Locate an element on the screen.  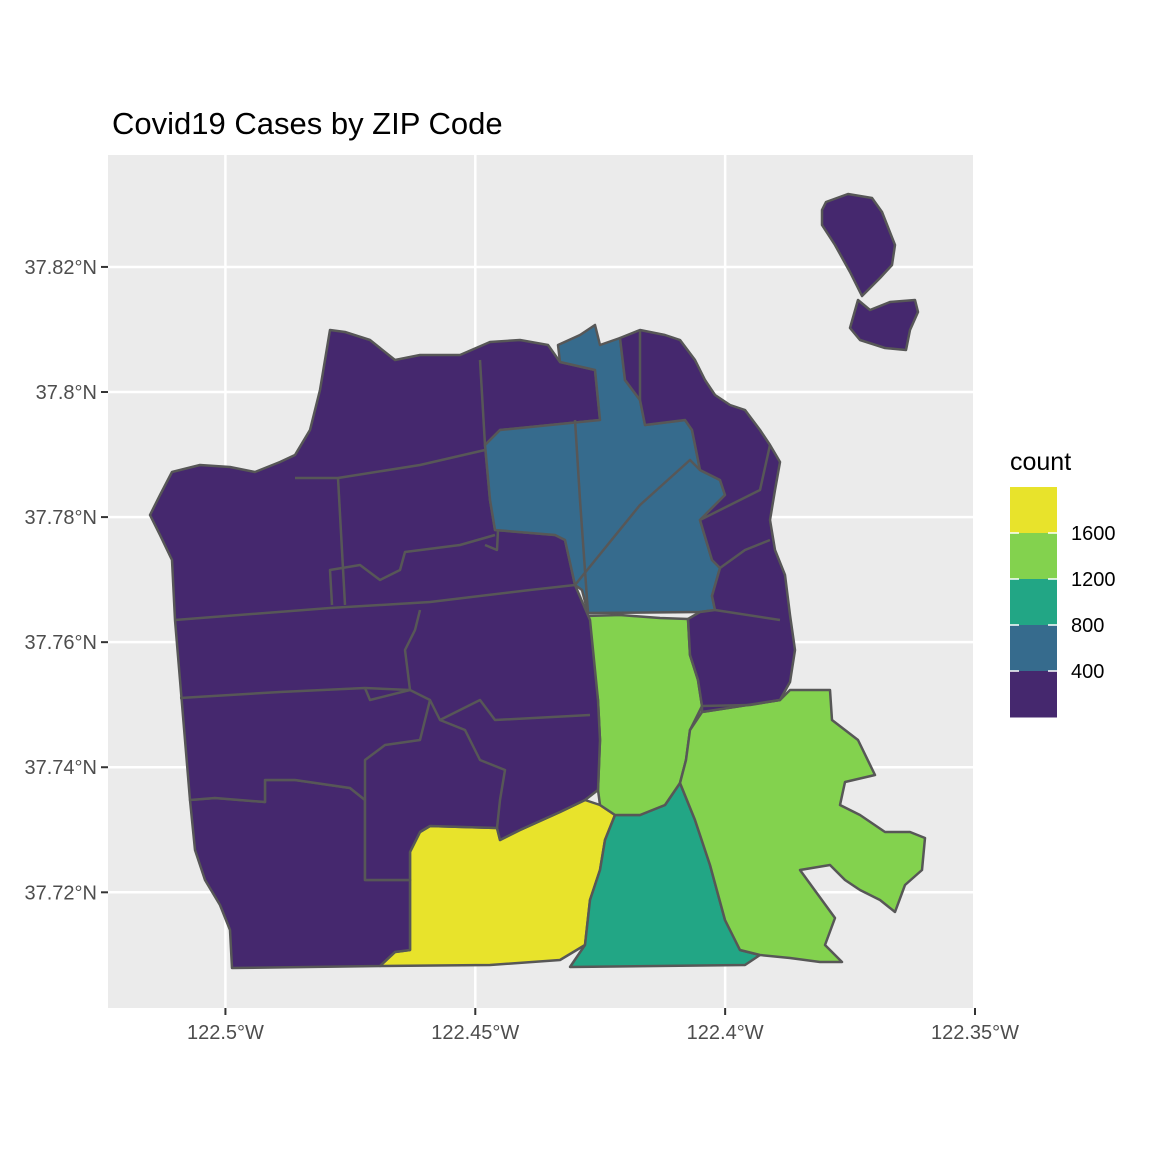
legend-labels: 1600 1200 800 400 is located at coordinates (1063, 603).